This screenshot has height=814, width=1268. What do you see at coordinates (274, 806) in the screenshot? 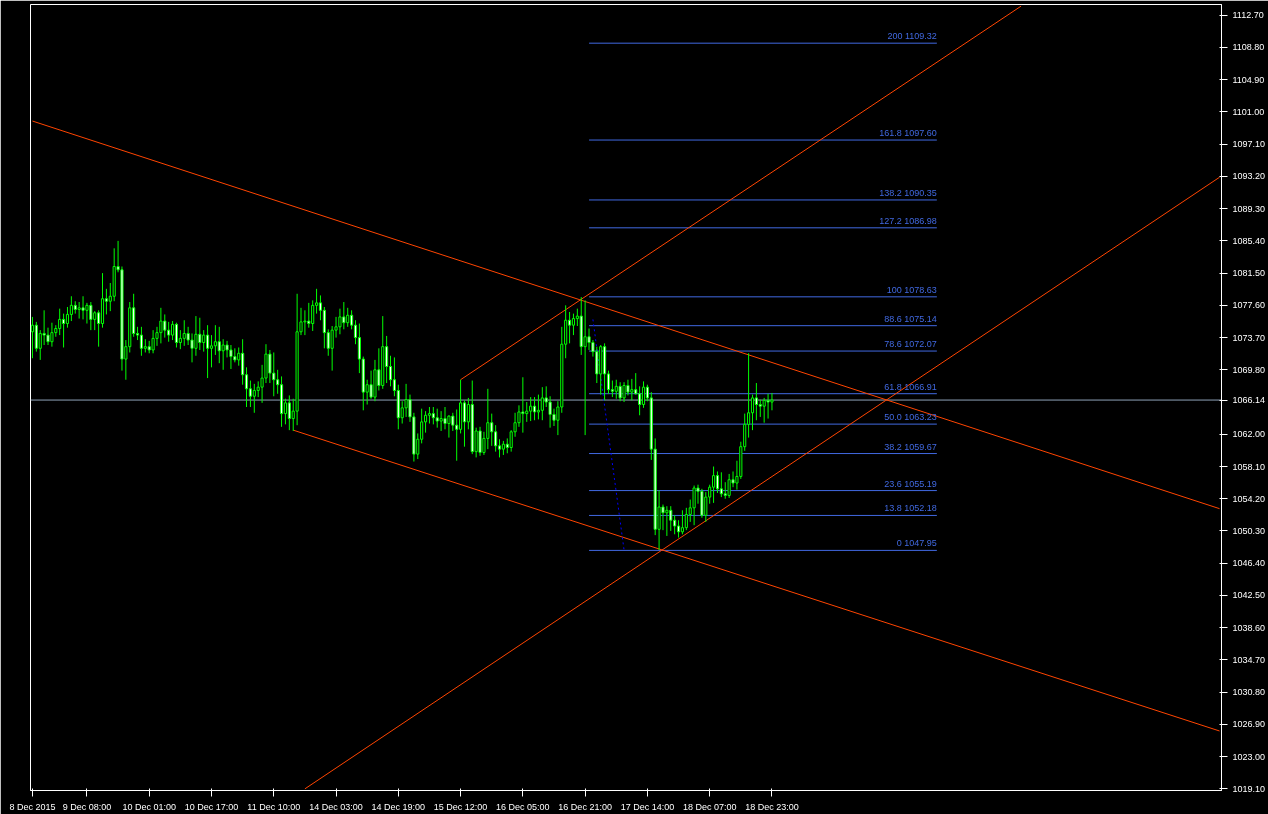
I see `x-tick-label: 11 Dec 10:00` at bounding box center [274, 806].